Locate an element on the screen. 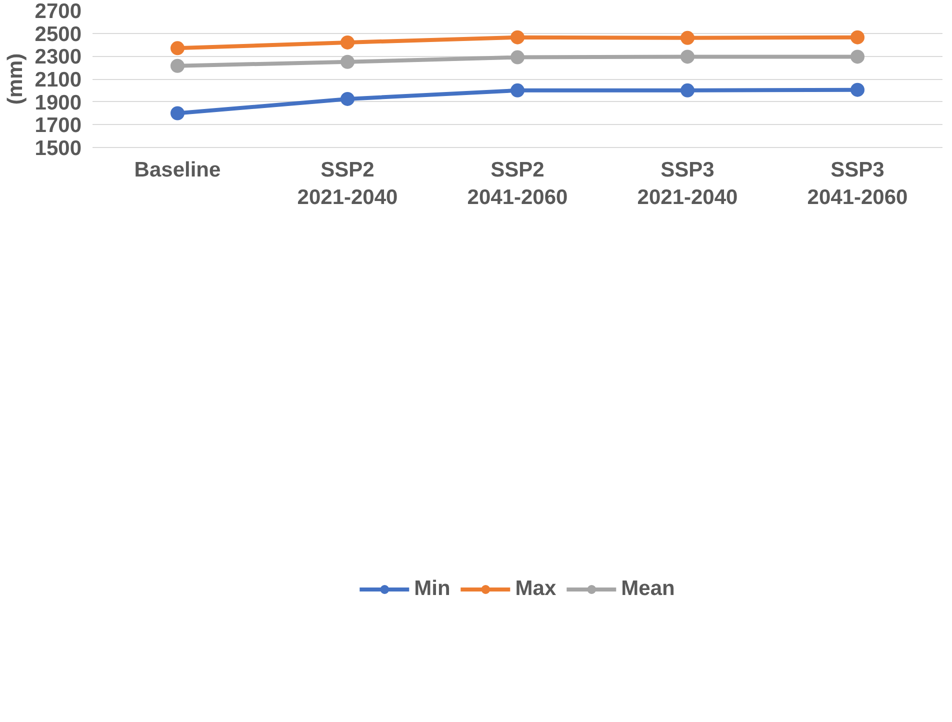 This screenshot has height=722, width=952. x-tick-label: SSP2 2041-2060 is located at coordinates (517, 184).